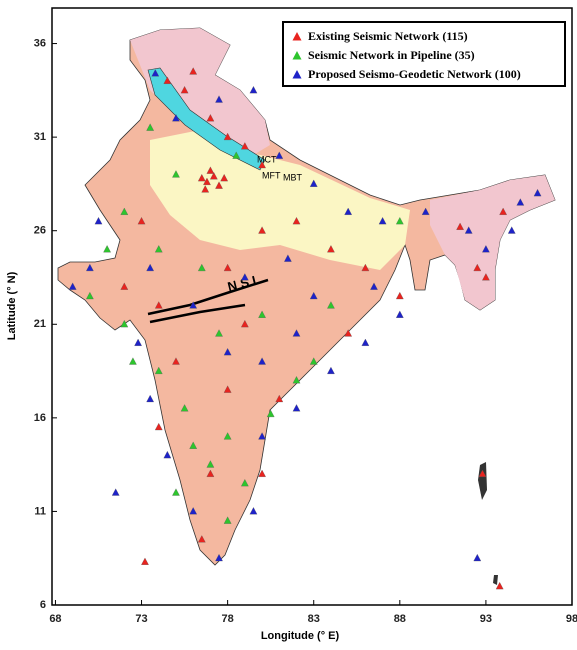 This screenshot has width=577, height=650. What do you see at coordinates (55, 619) in the screenshot?
I see `x-tick-label: 68` at bounding box center [55, 619].